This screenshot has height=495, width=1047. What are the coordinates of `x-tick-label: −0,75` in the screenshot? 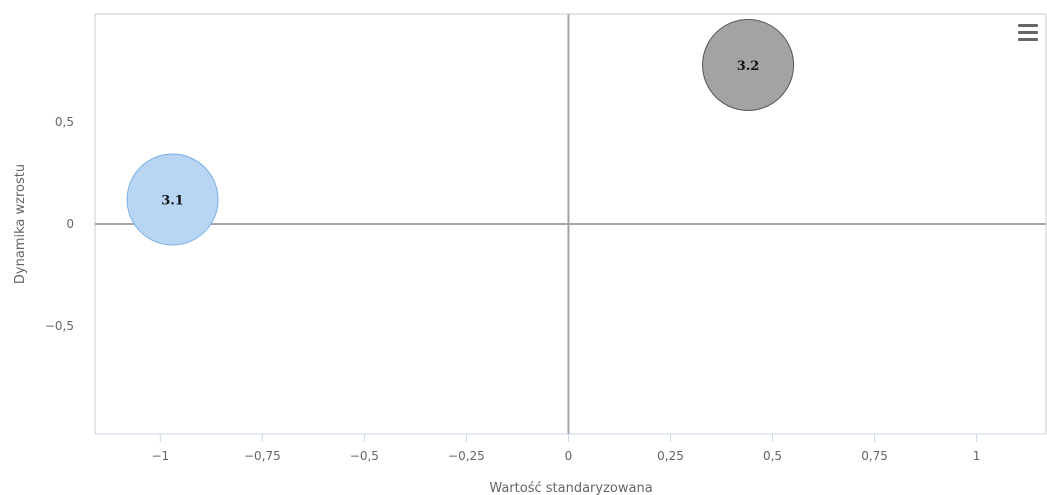 It's located at (262, 456).